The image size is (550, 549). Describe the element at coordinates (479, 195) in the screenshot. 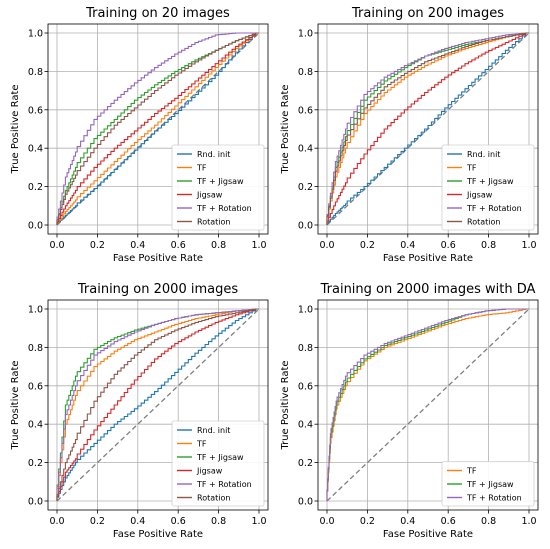

I see `legend-label-jigsaw: Jigsaw` at that location.